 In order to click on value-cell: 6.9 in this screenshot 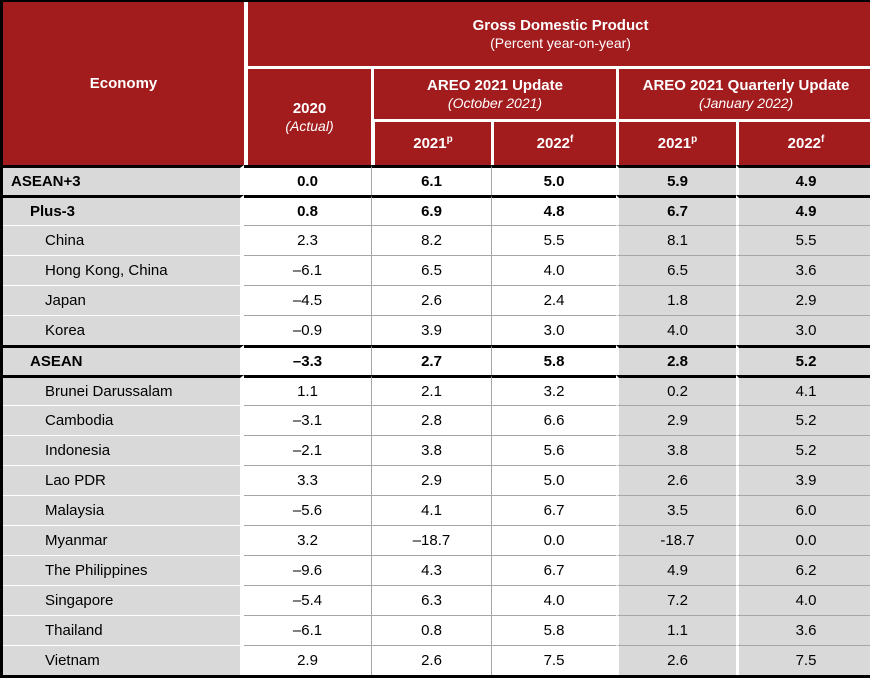, I will do `click(431, 210)`.